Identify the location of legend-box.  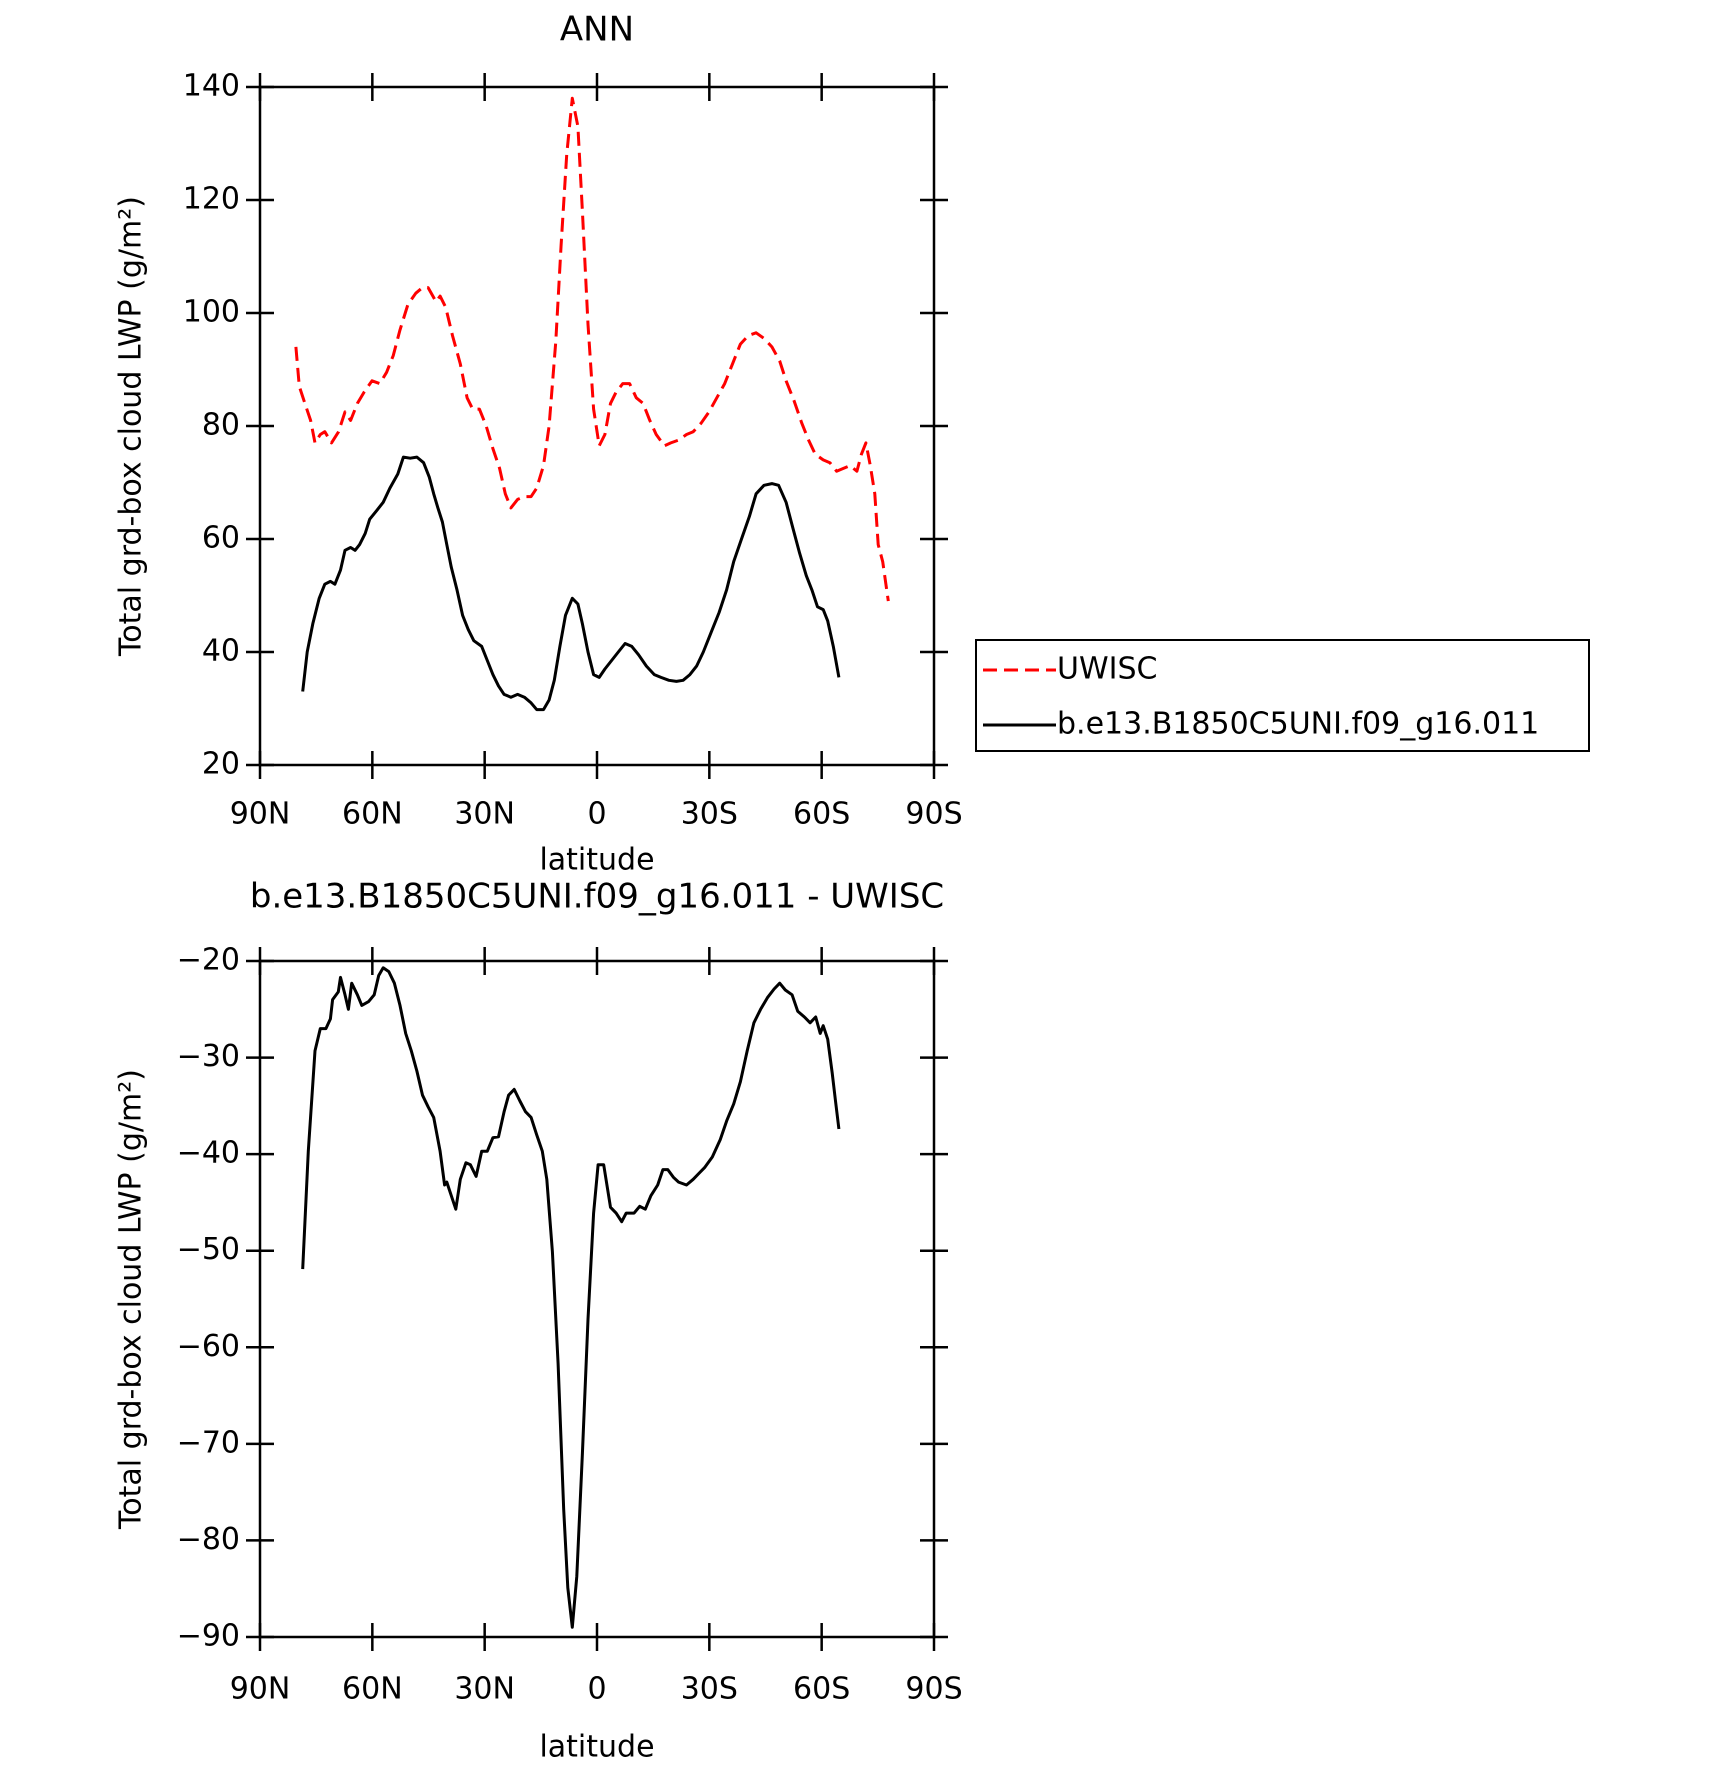
(1282, 695).